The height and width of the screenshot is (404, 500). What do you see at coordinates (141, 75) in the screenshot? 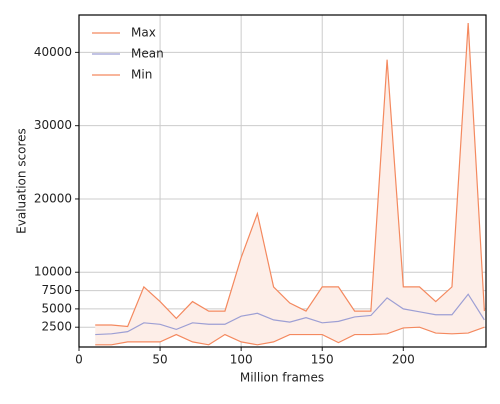
I see `legend-label: Min` at bounding box center [141, 75].